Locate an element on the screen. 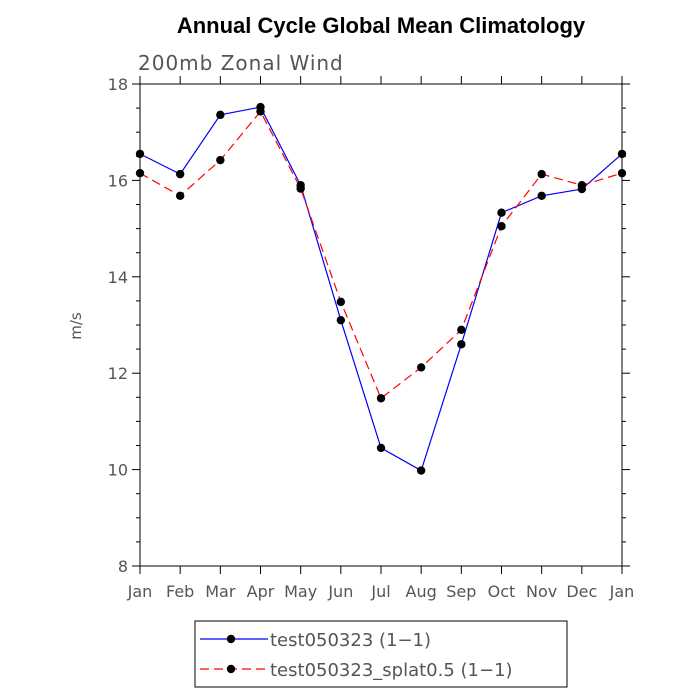 This screenshot has width=700, height=700. x-tick-label: Apr is located at coordinates (261, 591).